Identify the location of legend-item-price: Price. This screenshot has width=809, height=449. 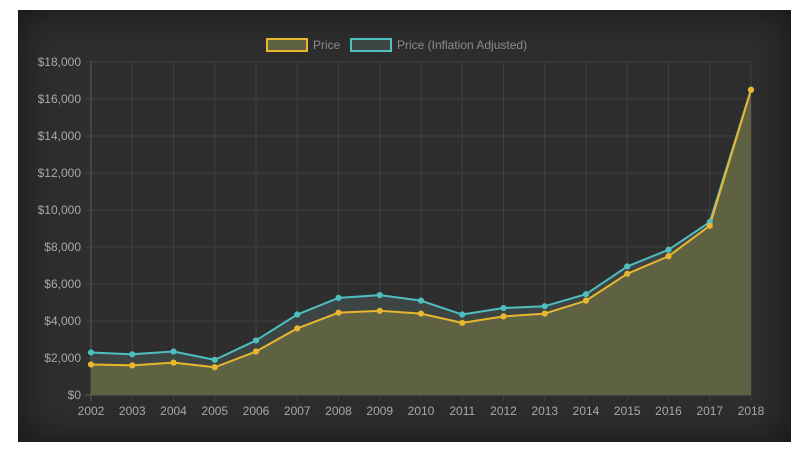
(303, 45).